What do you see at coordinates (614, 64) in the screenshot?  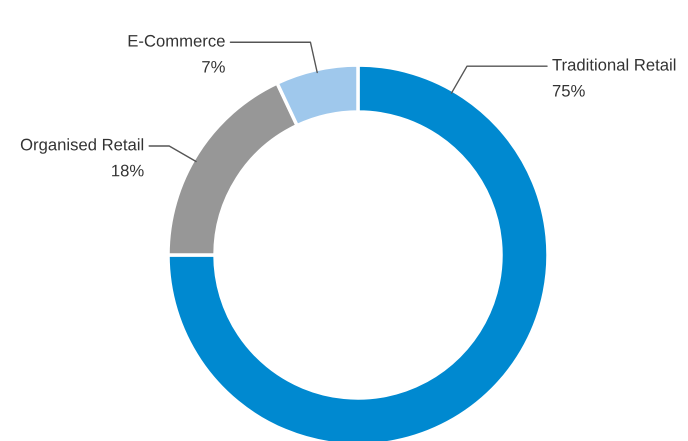 I see `slice-label: Traditional Retail` at bounding box center [614, 64].